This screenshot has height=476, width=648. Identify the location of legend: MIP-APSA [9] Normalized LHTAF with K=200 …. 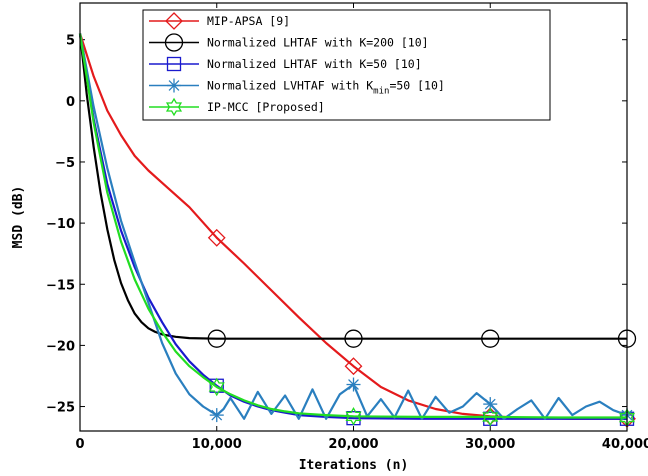
(346, 65).